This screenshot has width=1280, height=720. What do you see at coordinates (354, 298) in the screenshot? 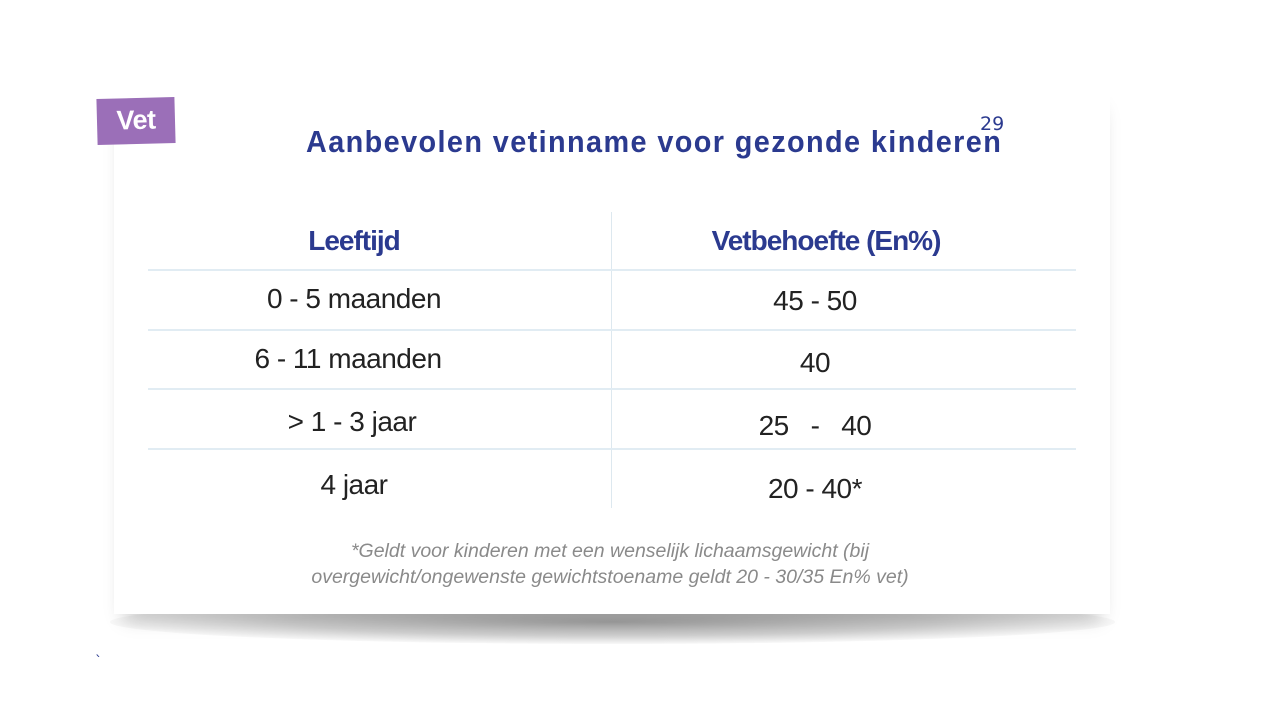
I see `table-cell-age: 0 - 5 maanden` at bounding box center [354, 298].